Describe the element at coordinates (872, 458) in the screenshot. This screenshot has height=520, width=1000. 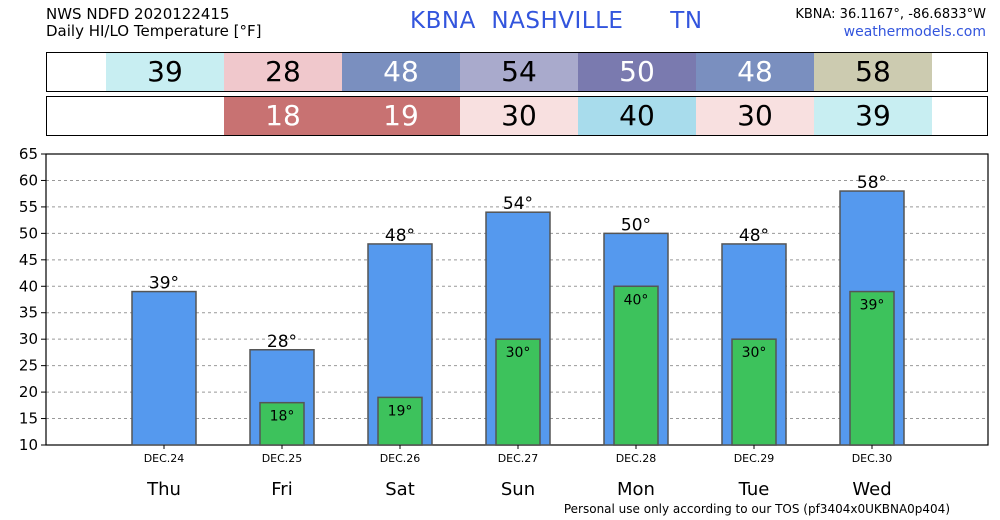
I see `date-label: DEC.30` at that location.